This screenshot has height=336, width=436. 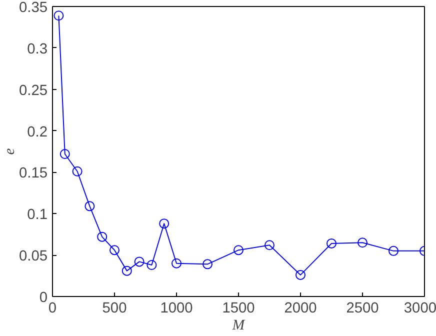 What do you see at coordinates (238, 326) in the screenshot?
I see `x-axis-title: M` at bounding box center [238, 326].